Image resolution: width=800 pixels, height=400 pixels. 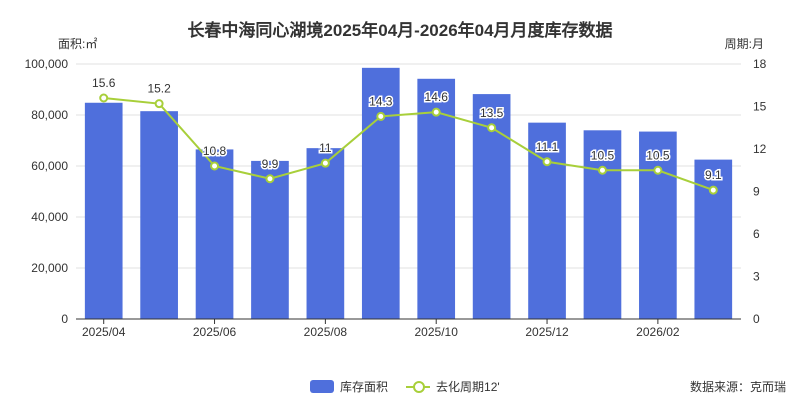 I want to click on x-tick-label: 2025/12, so click(x=547, y=332).